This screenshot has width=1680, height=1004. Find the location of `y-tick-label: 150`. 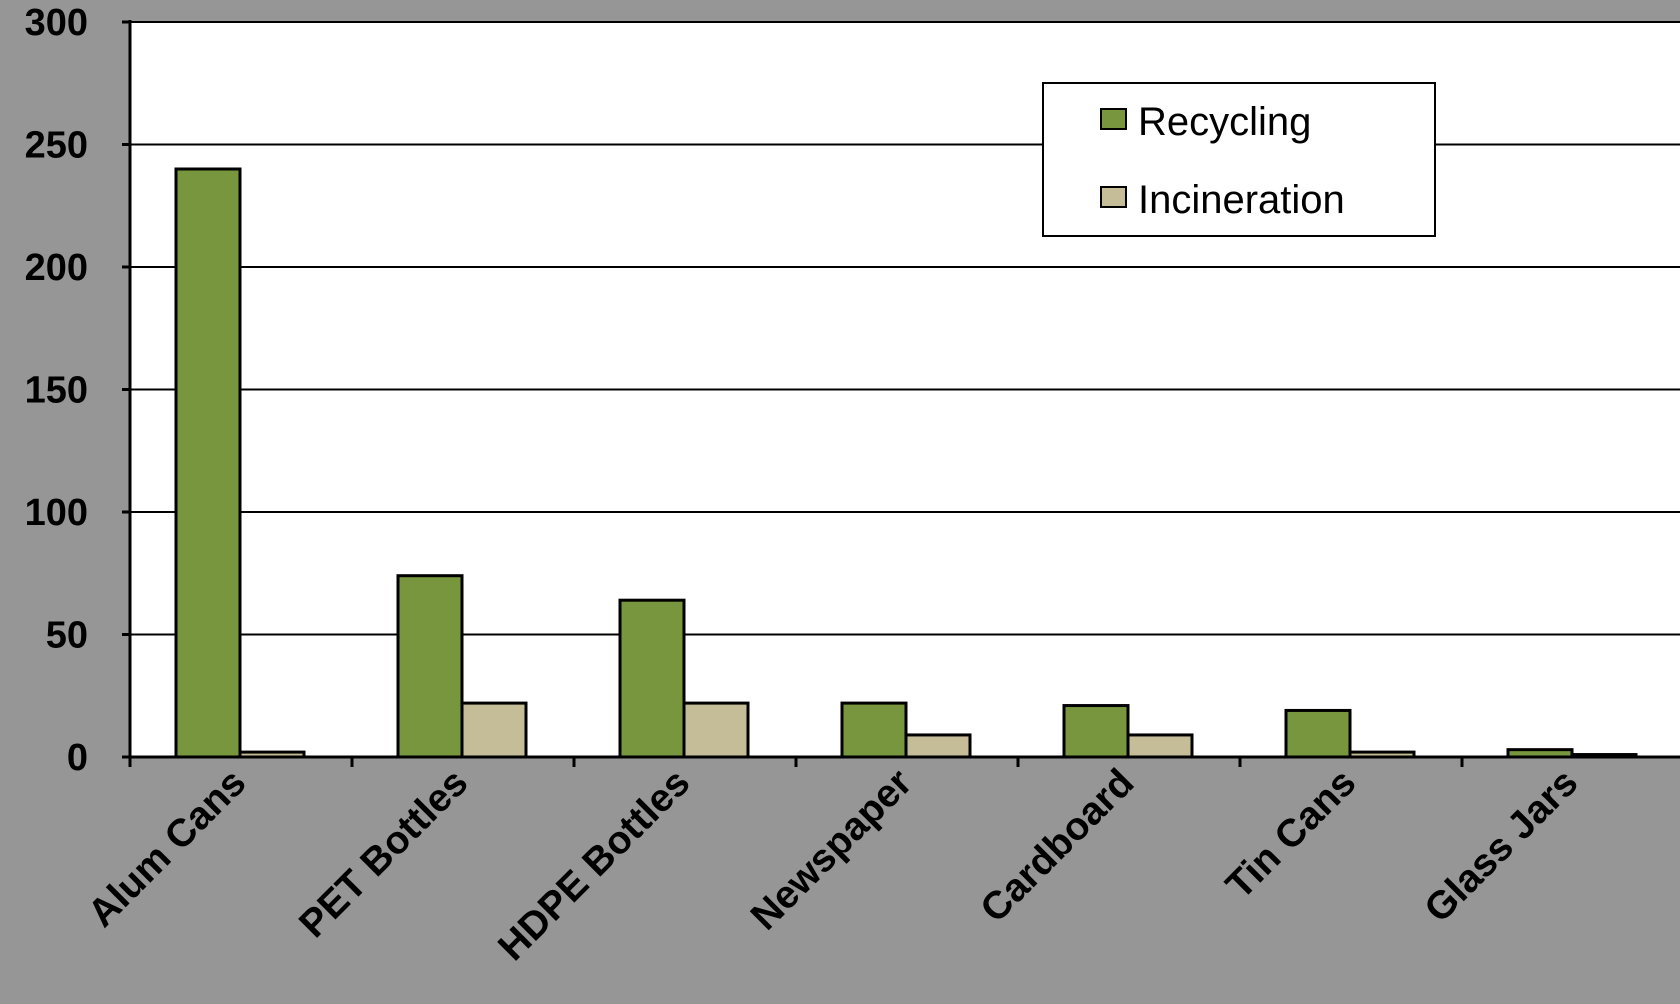

y-tick-label: 150 is located at coordinates (56, 391).